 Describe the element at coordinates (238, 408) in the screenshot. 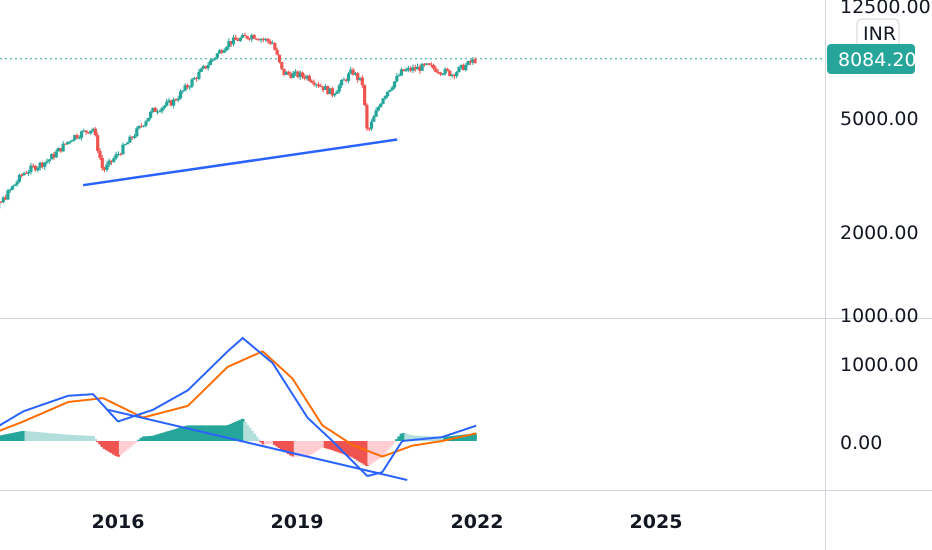

I see `macd-pane` at that location.